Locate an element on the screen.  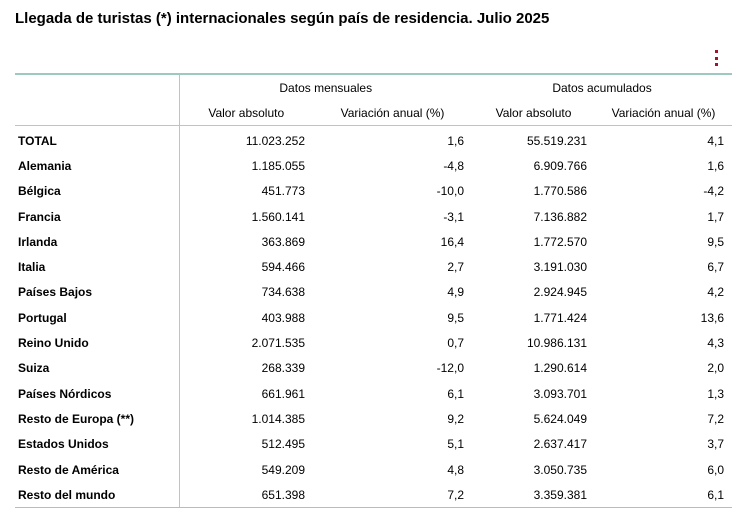
row-label: Francia is located at coordinates (39, 216).